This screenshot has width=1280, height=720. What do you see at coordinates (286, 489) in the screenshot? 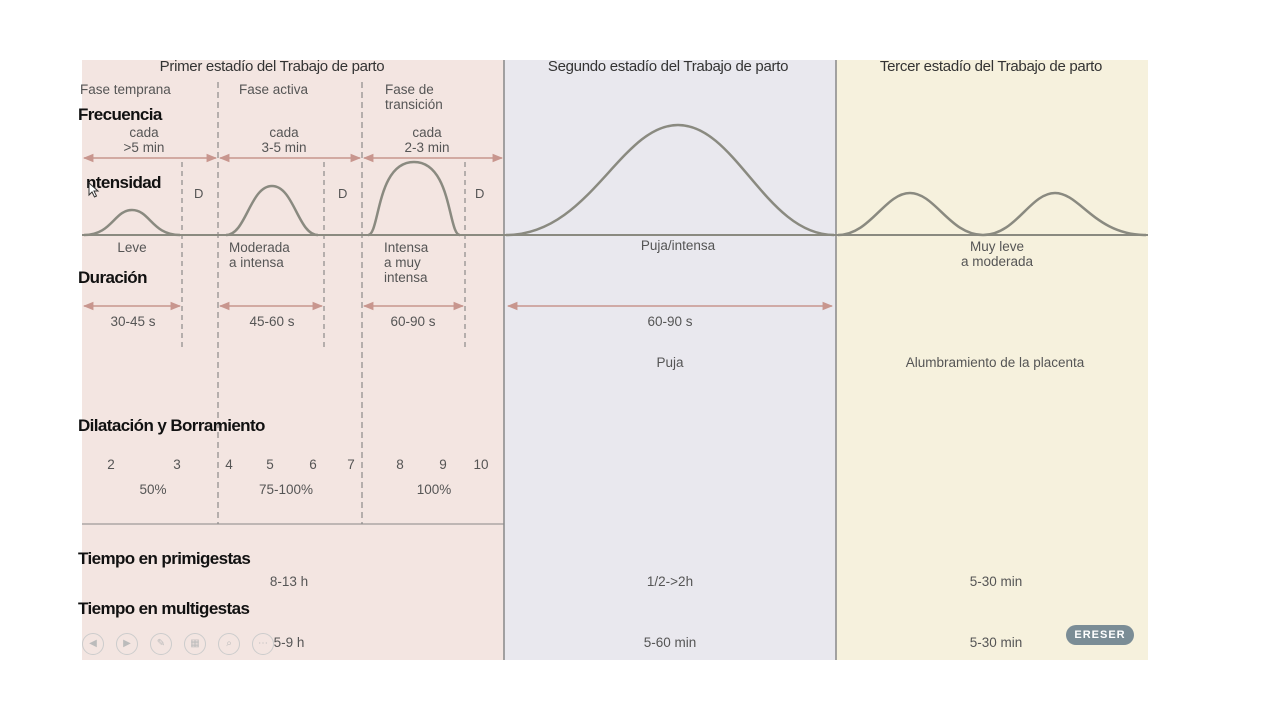
I see `effacement-active: 75-100%` at bounding box center [286, 489].